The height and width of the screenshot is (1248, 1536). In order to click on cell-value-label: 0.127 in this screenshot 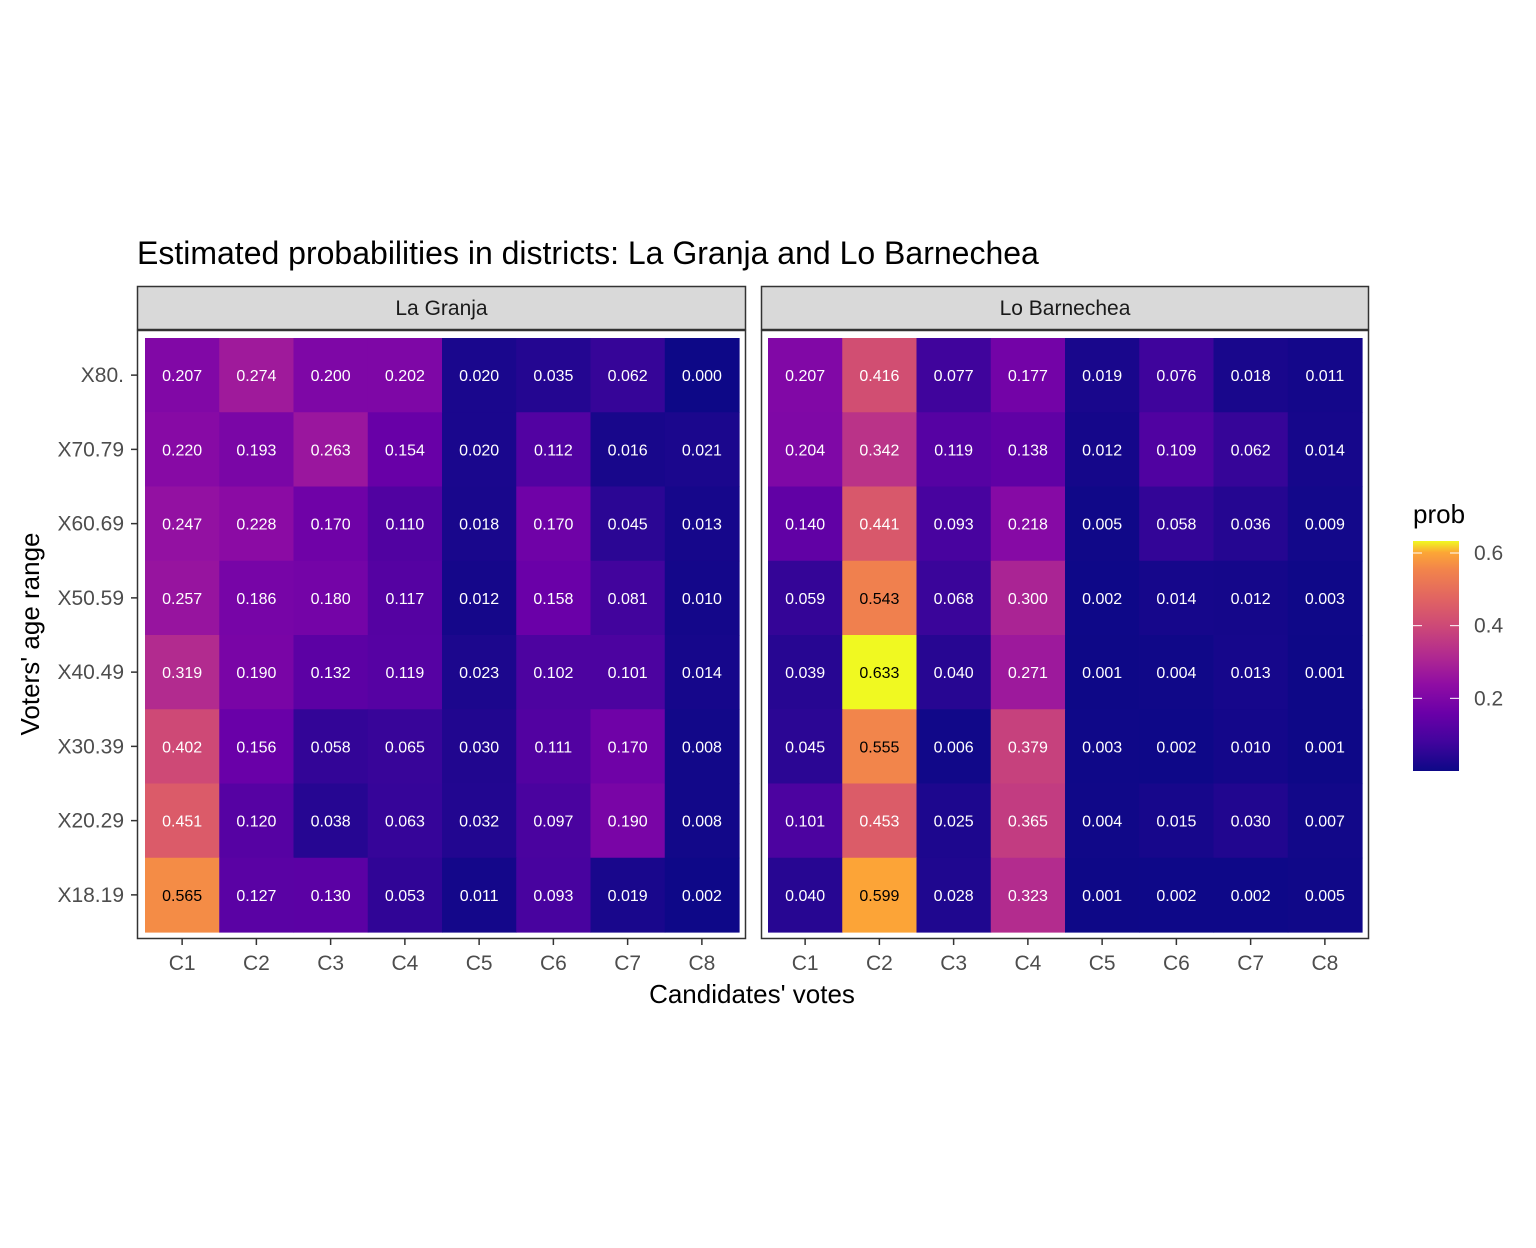, I will do `click(256, 896)`.